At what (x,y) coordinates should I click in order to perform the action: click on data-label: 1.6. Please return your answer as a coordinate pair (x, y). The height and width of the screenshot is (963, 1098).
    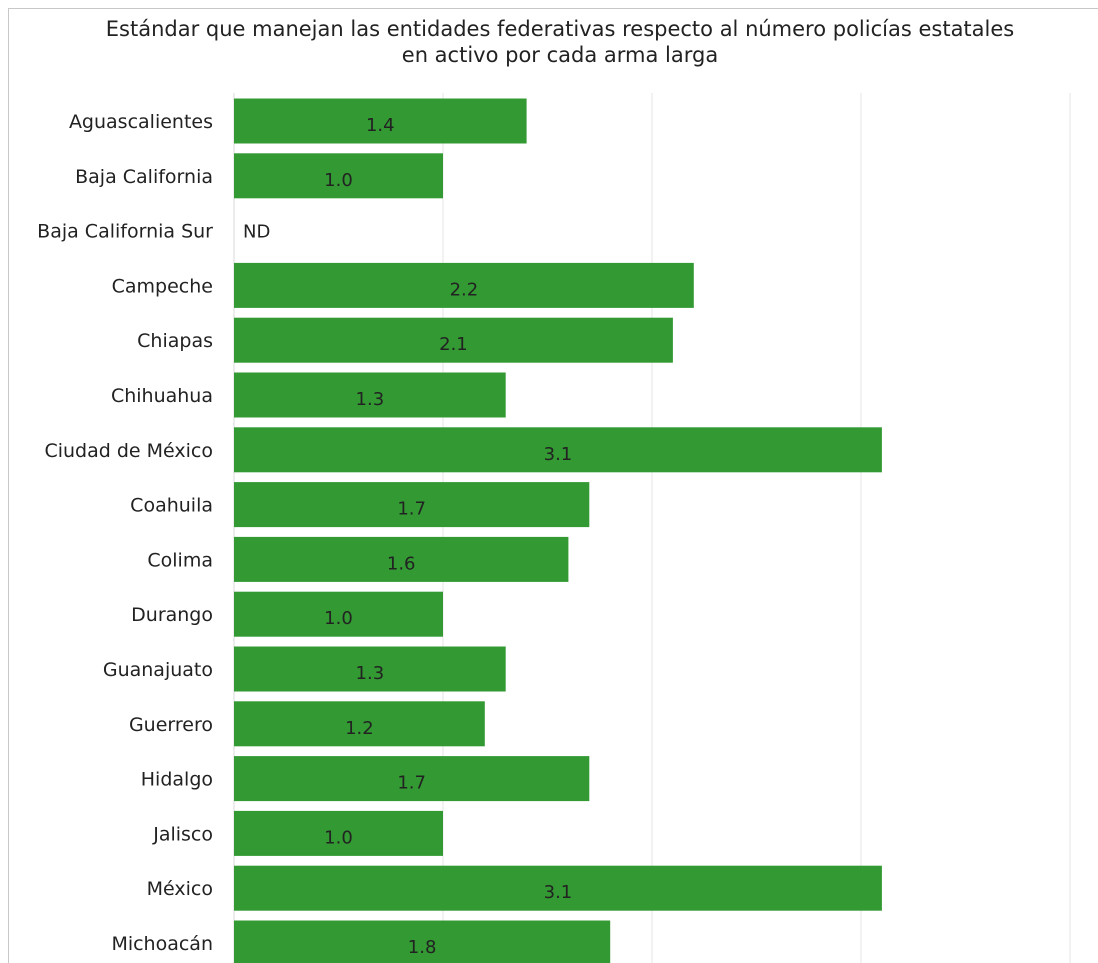
    Looking at the image, I should click on (401, 563).